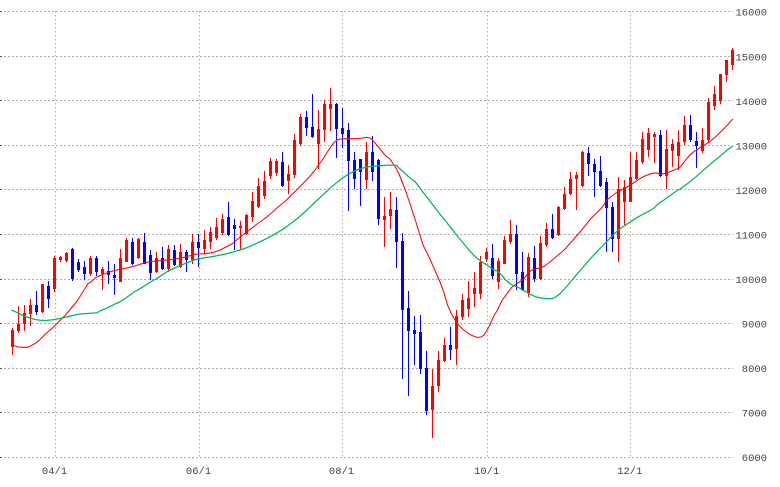 Image resolution: width=780 pixels, height=487 pixels. What do you see at coordinates (754, 370) in the screenshot?
I see `svg-text: 8000` at bounding box center [754, 370].